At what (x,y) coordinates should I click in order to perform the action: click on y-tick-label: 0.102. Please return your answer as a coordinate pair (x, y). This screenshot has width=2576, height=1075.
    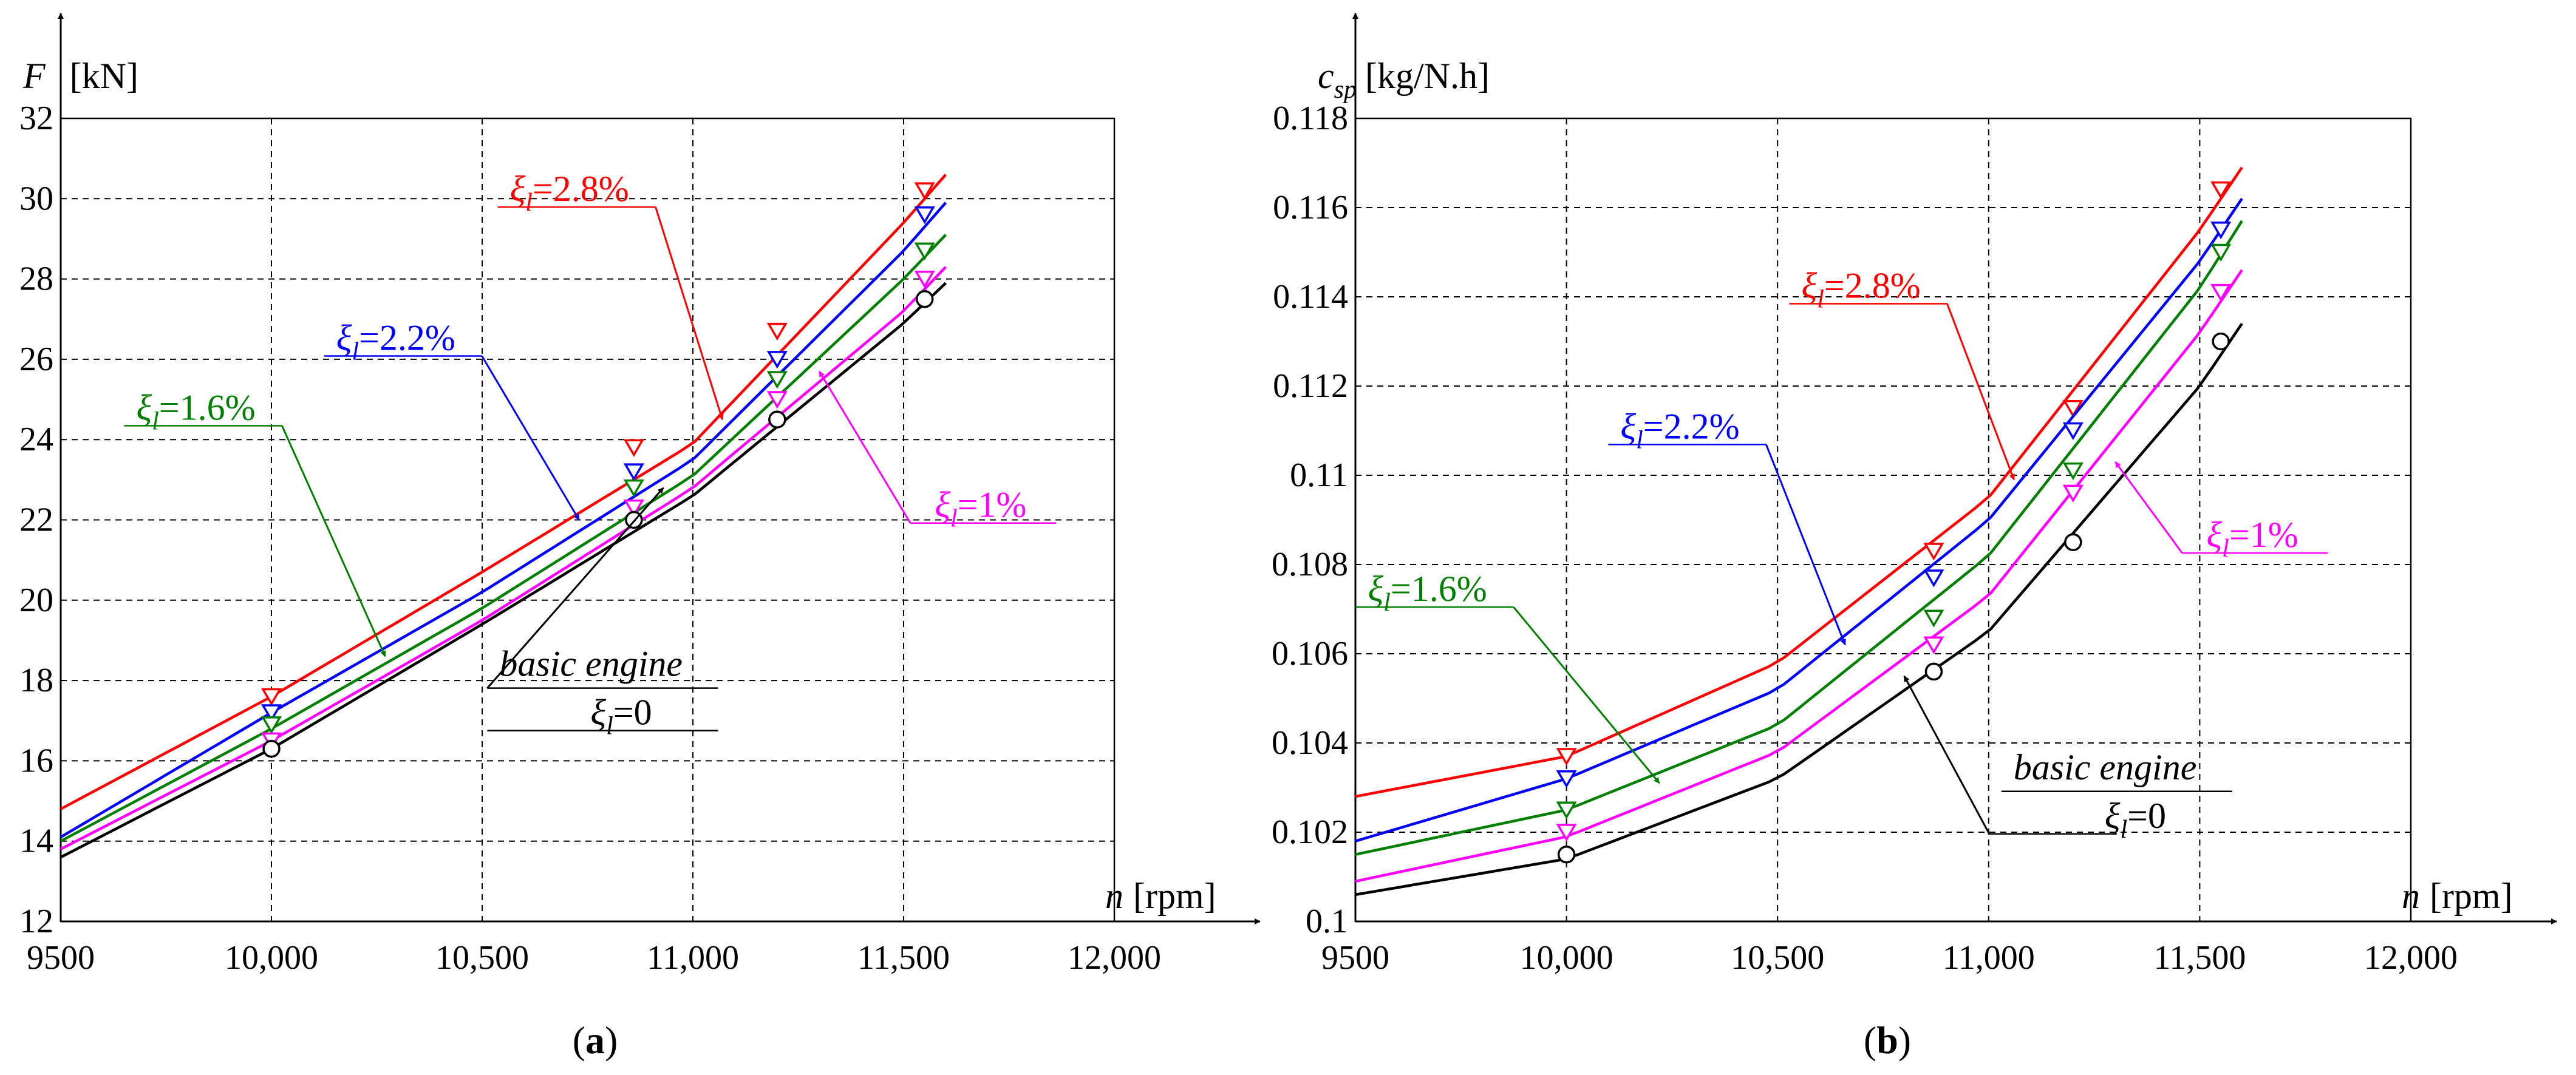
    Looking at the image, I should click on (1310, 832).